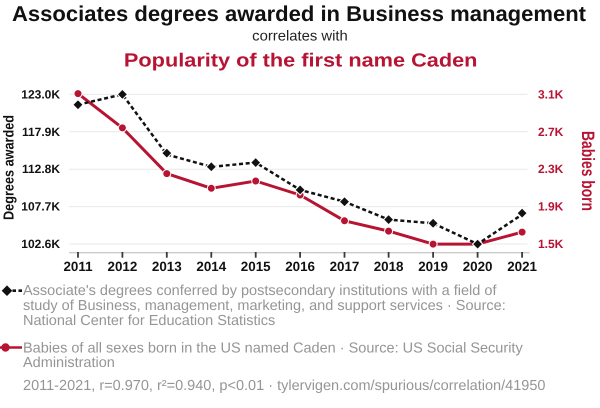  Describe the element at coordinates (40, 244) in the screenshot. I see `svg-text: 102.6K` at that location.